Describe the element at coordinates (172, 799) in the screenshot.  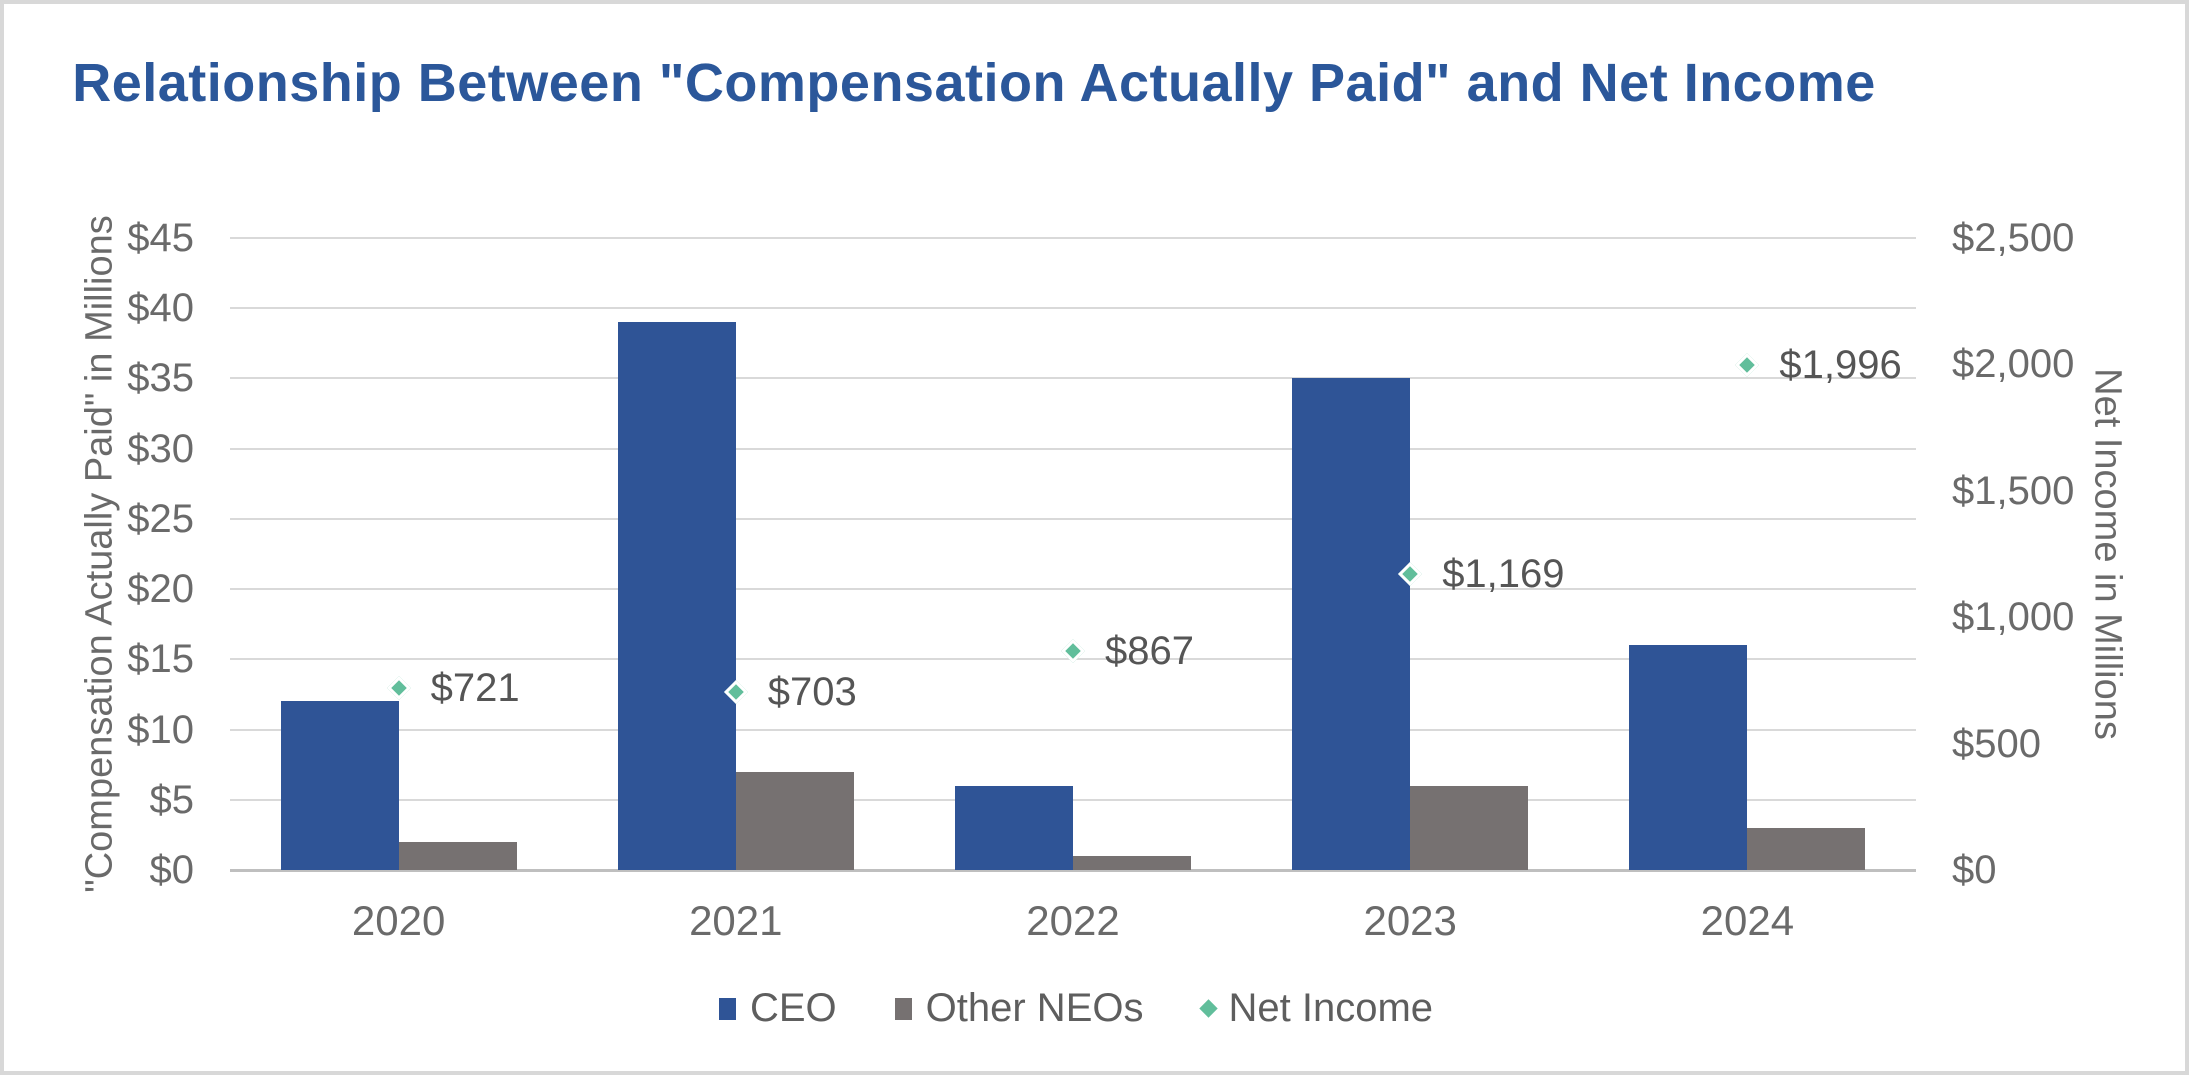
I see `left-axis-tick-label: $5` at that location.